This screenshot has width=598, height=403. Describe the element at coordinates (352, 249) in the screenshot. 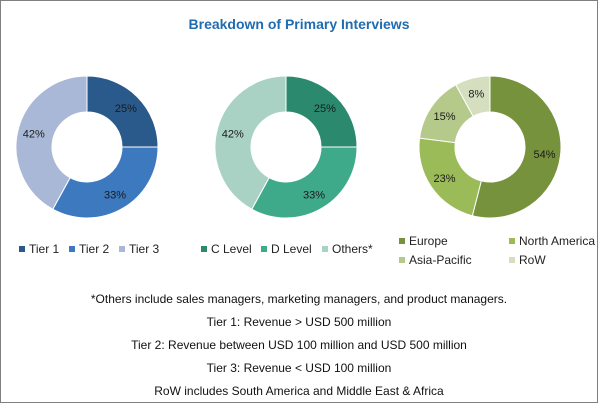

I see `legend-label-others: Others*` at that location.